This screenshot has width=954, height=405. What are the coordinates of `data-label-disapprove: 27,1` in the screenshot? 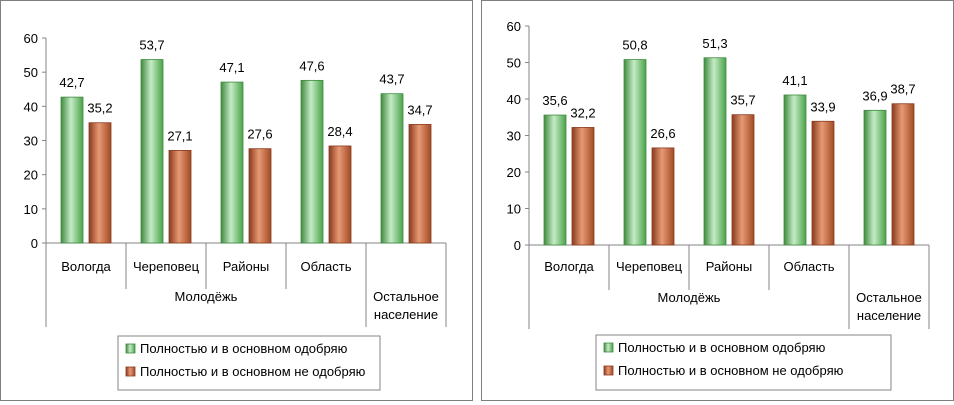 It's located at (179, 135).